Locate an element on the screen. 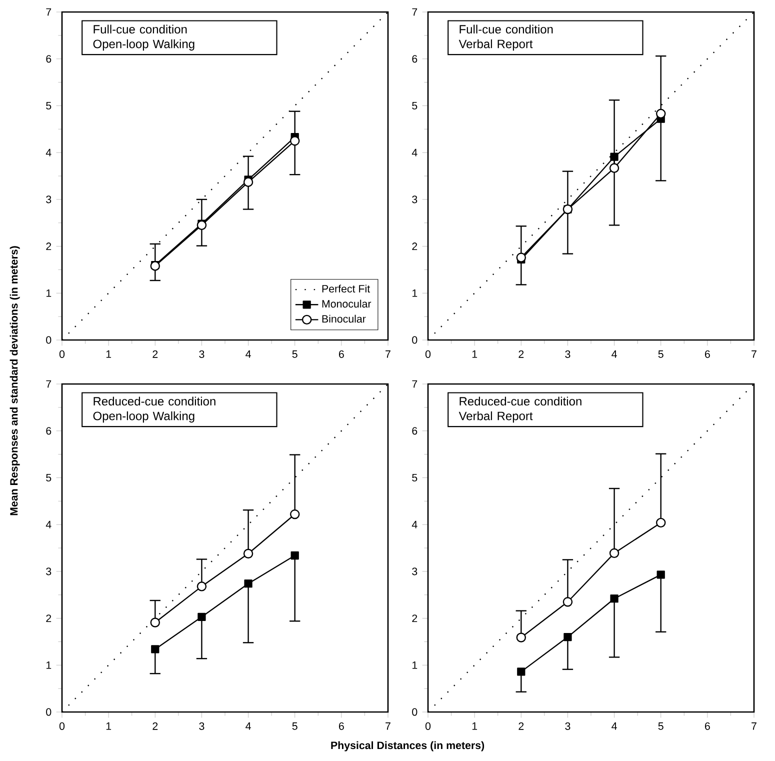 The height and width of the screenshot is (761, 775). legend-label: Perfect Fit is located at coordinates (346, 288).